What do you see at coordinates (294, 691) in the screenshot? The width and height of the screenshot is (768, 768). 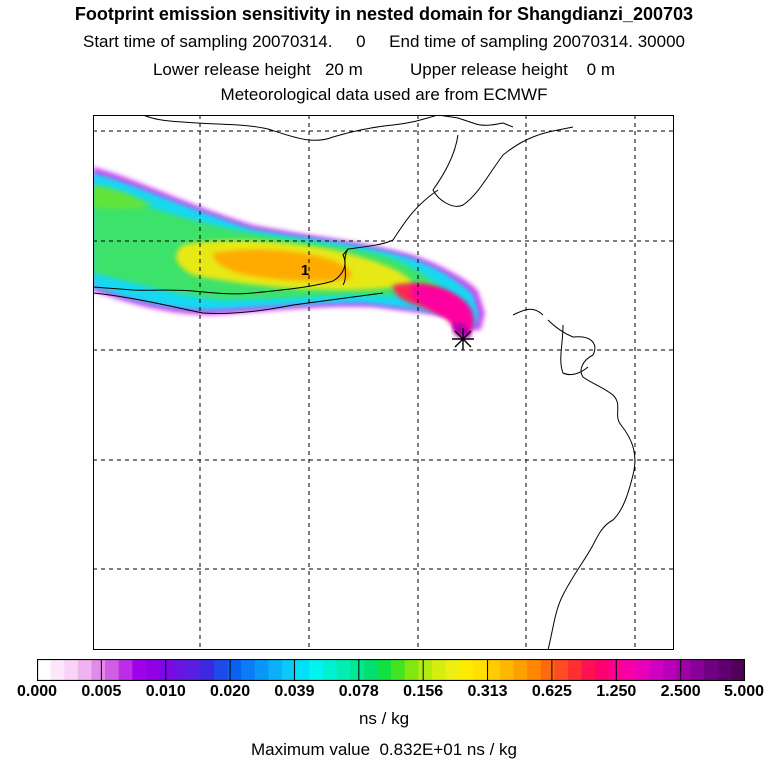 I see `colorbar-tick-label: 0.039` at bounding box center [294, 691].